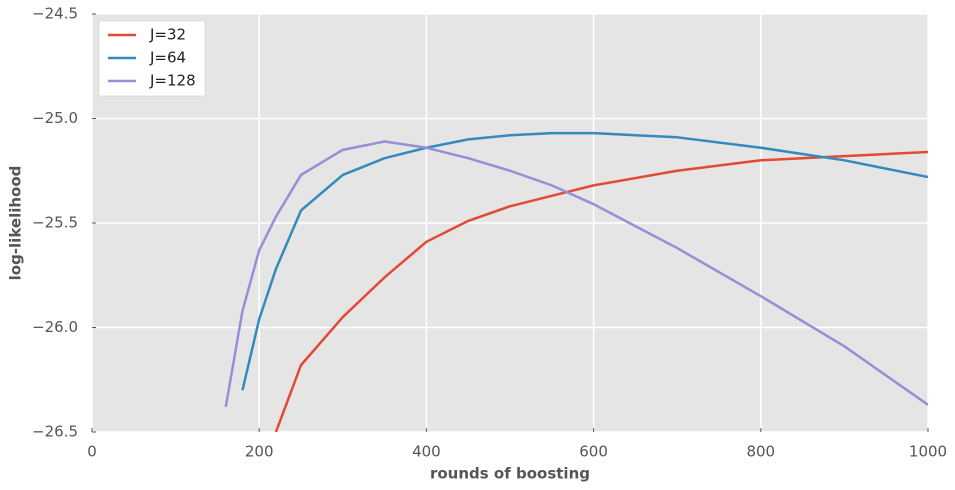 Image resolution: width=955 pixels, height=490 pixels. Describe the element at coordinates (760, 452) in the screenshot. I see `x-tick-label: 800` at that location.